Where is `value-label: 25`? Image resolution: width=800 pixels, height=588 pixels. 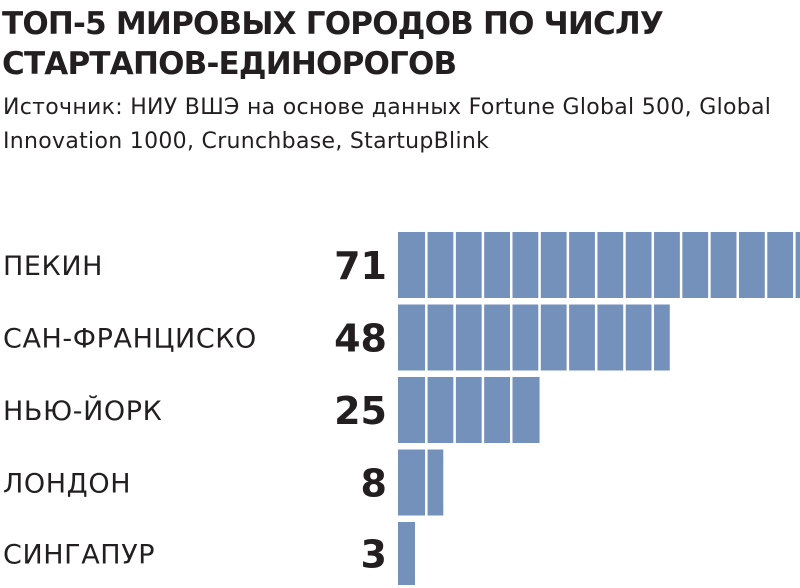
value-label: 25 is located at coordinates (360, 411).